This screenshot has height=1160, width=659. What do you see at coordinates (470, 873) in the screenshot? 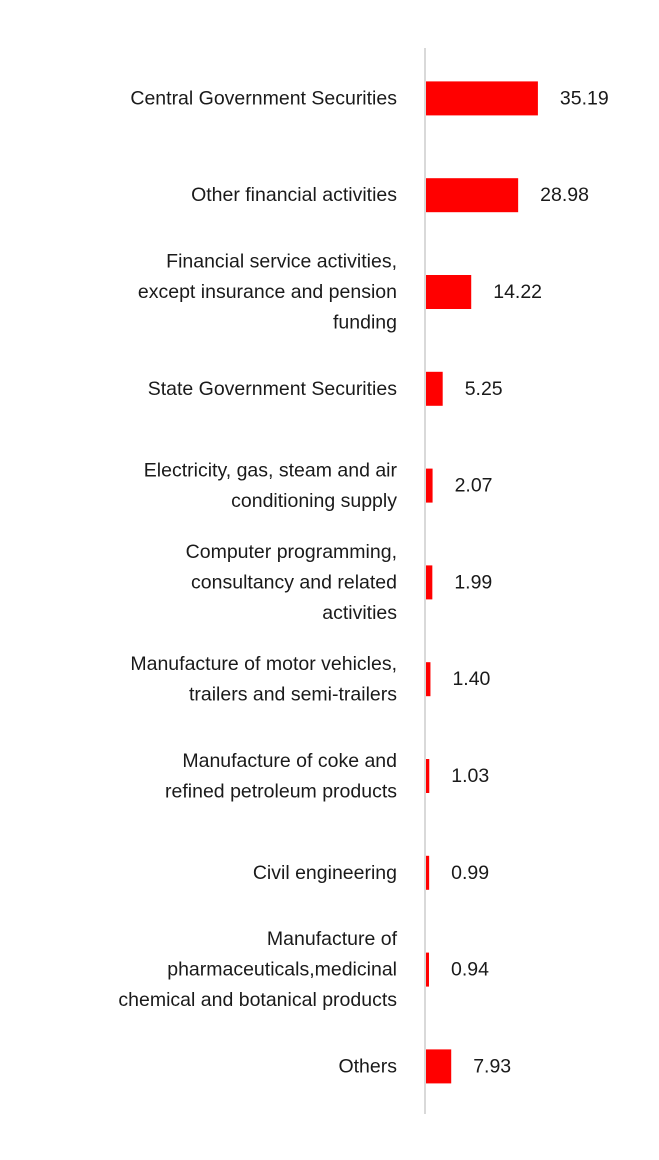
I see `bar-value-label: 0.99` at bounding box center [470, 873].